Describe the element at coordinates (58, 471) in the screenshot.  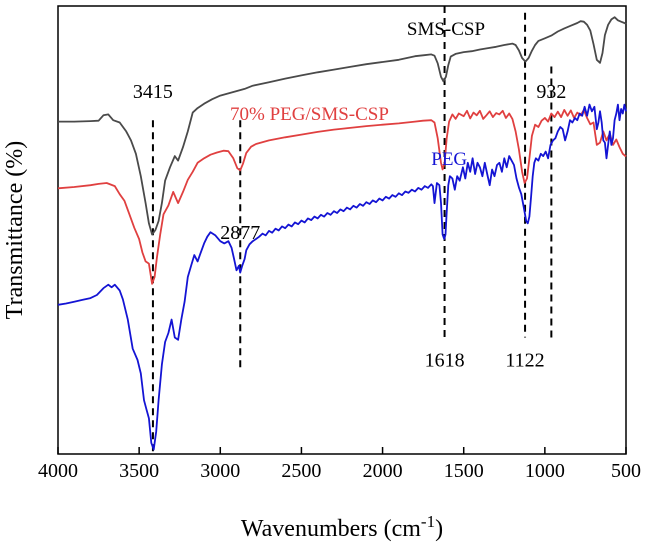
I see `x-tick-label-4000: 4000` at that location.